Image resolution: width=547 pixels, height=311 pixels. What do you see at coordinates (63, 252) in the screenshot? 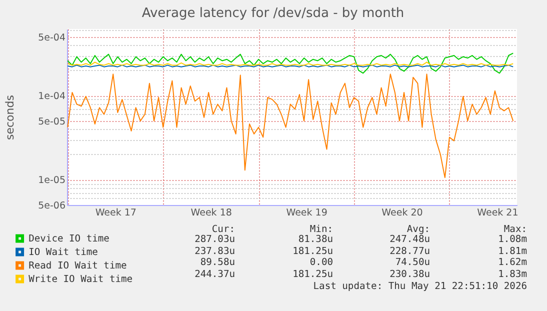
I see `legend-label: IO Wait time` at bounding box center [63, 252].